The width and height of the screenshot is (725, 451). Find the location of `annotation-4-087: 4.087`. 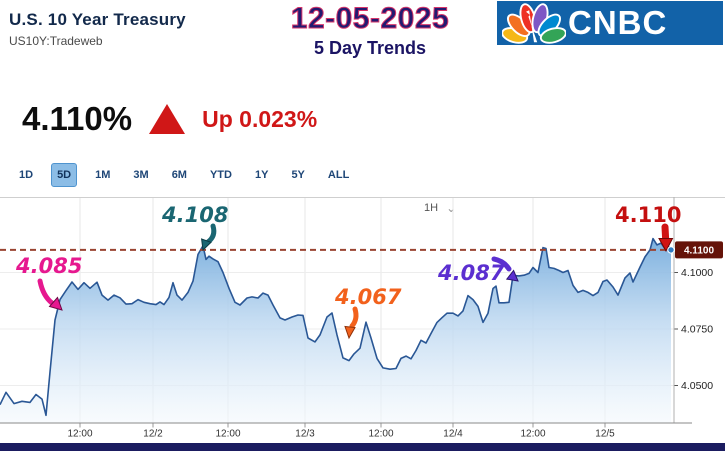

annotation-4-087: 4.087 is located at coordinates (471, 273).